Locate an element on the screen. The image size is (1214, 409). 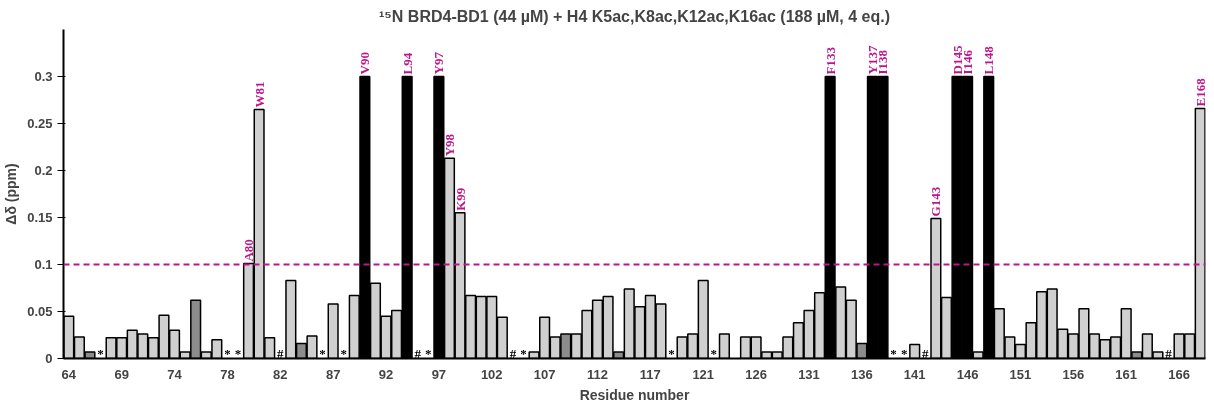
y-tick-label: 0.05 is located at coordinates (40, 311).